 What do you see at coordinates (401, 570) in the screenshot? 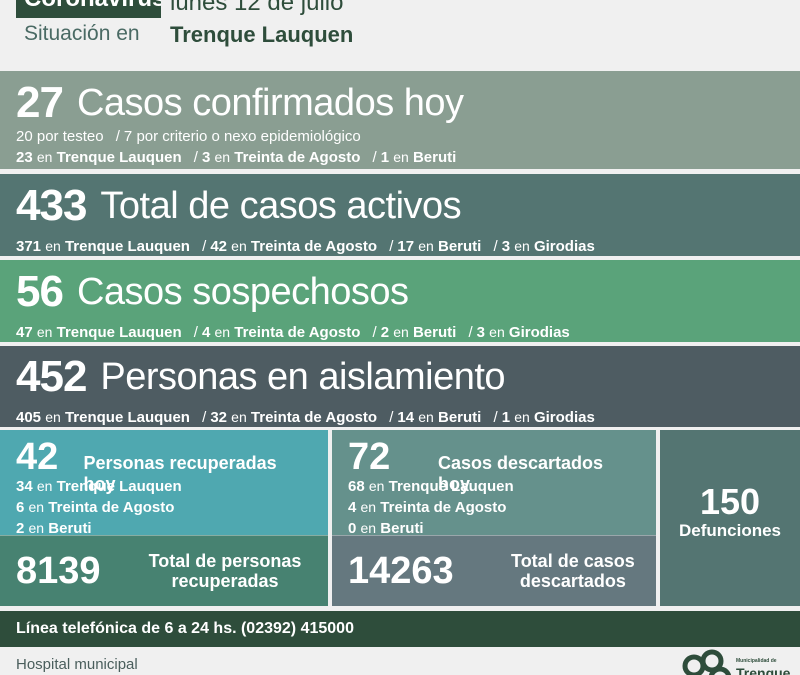
I see `discarded-total-number: 14263` at bounding box center [401, 570].